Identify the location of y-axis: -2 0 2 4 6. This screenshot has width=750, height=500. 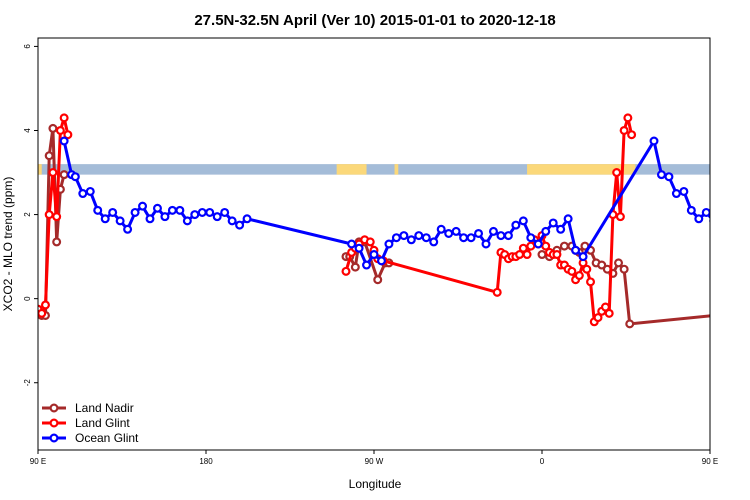
(30, 215).